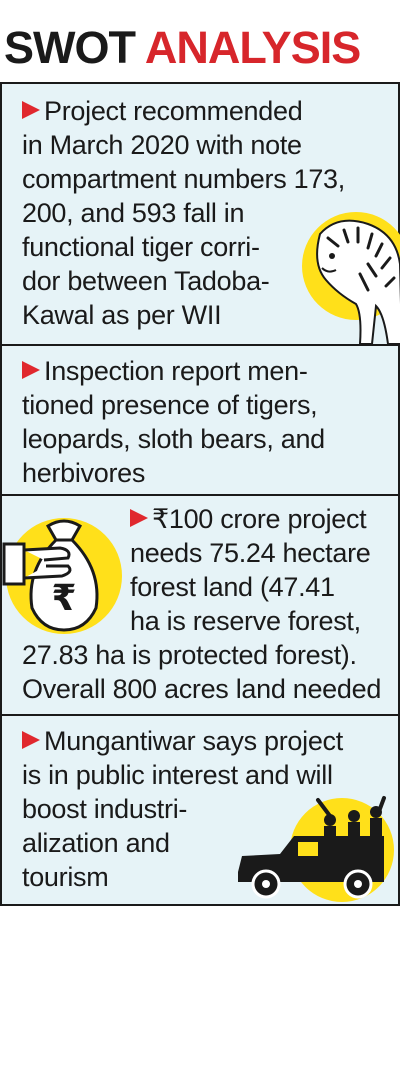 The image size is (400, 1072). Describe the element at coordinates (316, 849) in the screenshot. I see `jeep-safari-icon` at that location.